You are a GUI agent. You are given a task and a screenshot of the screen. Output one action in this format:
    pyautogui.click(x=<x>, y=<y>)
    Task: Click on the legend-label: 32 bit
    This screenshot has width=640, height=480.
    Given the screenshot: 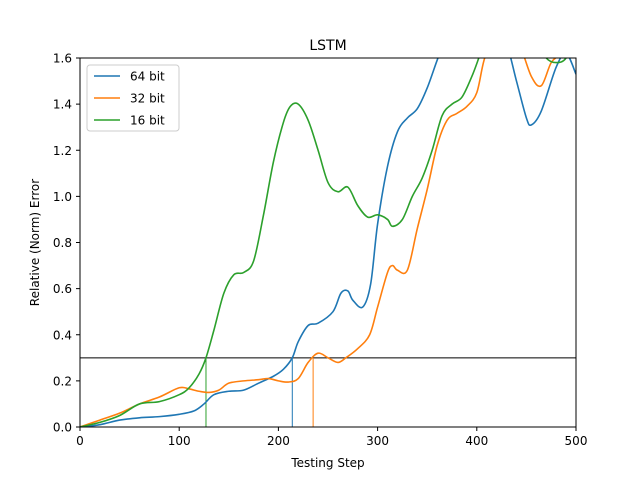 What is the action you would take?
    pyautogui.click(x=147, y=99)
    